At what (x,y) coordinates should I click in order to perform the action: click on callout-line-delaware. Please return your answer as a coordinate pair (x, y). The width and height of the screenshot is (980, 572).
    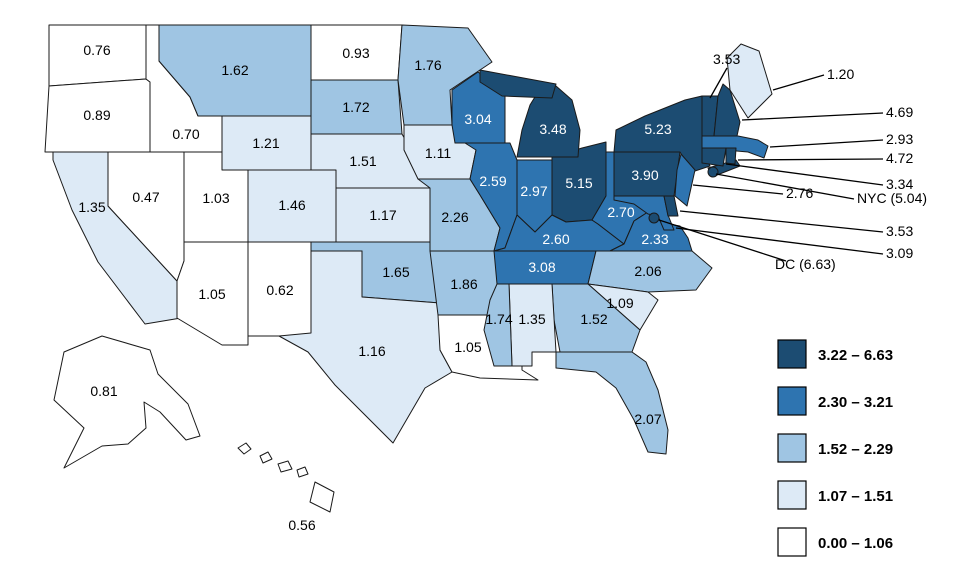
    Looking at the image, I should click on (781, 221).